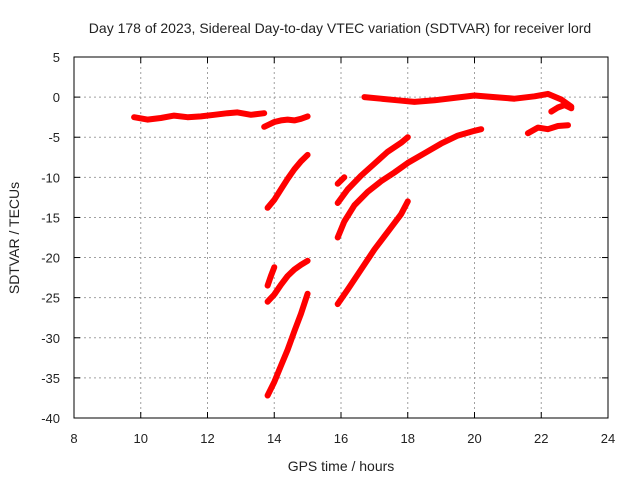 The width and height of the screenshot is (640, 480). What do you see at coordinates (608, 438) in the screenshot?
I see `x-tick-label: 24` at bounding box center [608, 438].